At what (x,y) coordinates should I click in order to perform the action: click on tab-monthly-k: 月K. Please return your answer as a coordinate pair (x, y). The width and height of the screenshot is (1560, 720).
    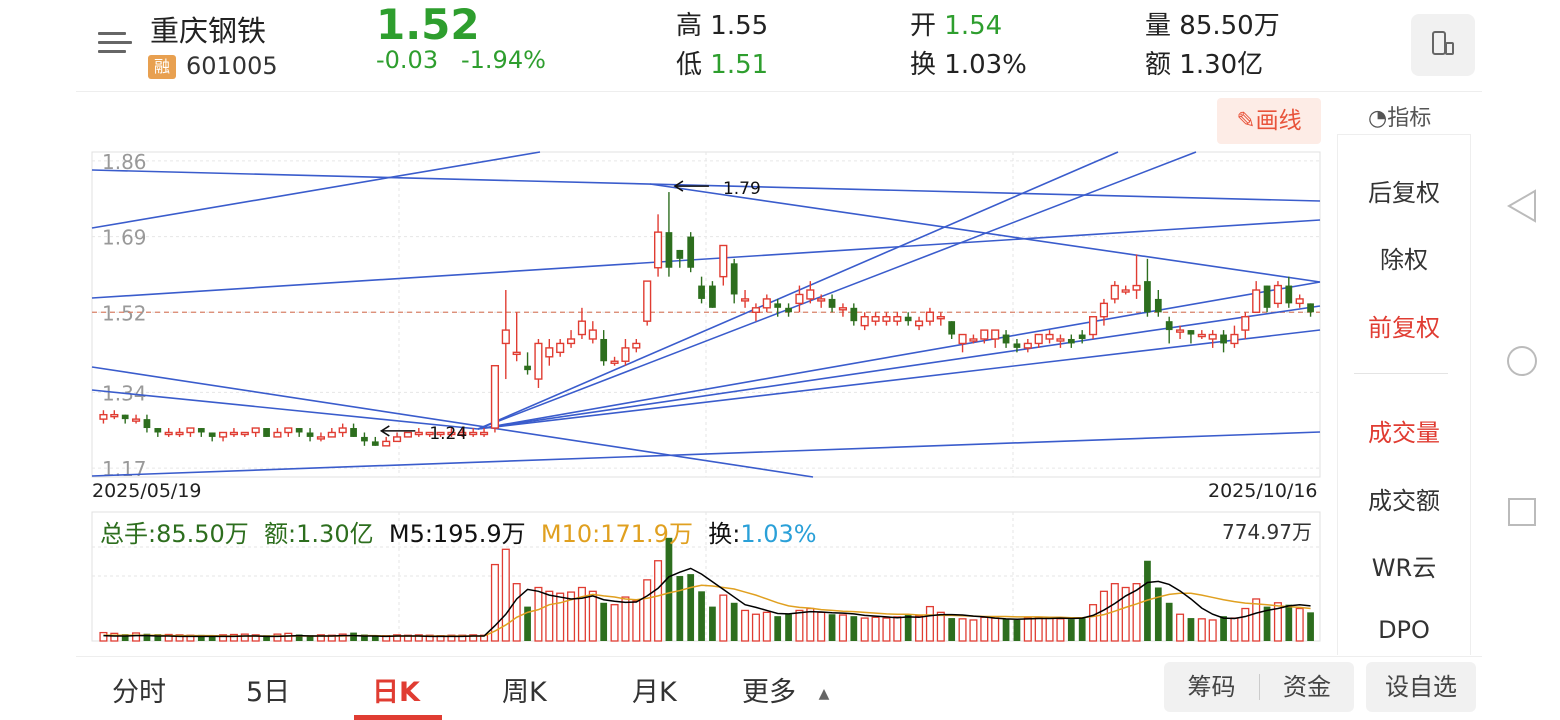
    Looking at the image, I should click on (654, 692).